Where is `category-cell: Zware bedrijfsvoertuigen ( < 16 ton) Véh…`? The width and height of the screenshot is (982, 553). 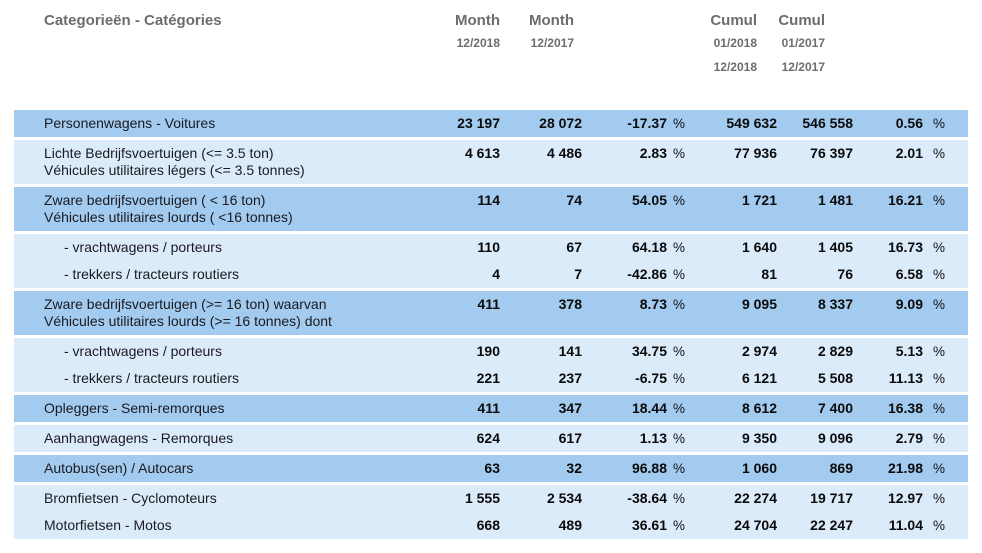
category-cell: Zware bedrijfsvoertuigen ( < 16 ton) Véh… is located at coordinates (179, 207).